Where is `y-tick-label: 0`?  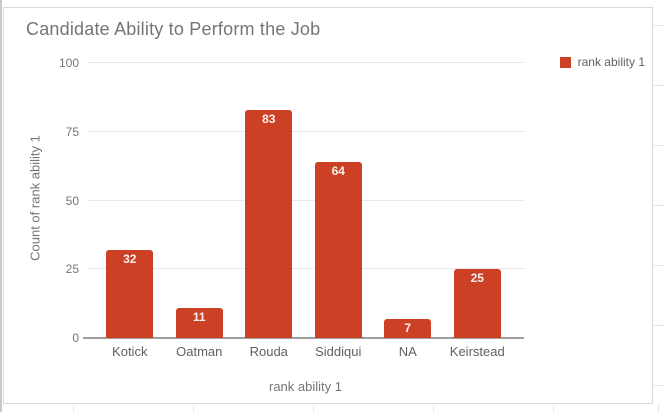
y-tick-label: 0 is located at coordinates (75, 338).